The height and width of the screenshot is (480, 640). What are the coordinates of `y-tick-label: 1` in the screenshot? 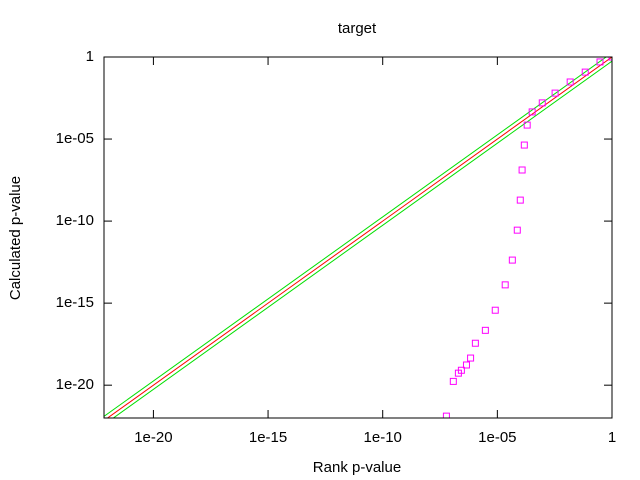 It's located at (90, 56).